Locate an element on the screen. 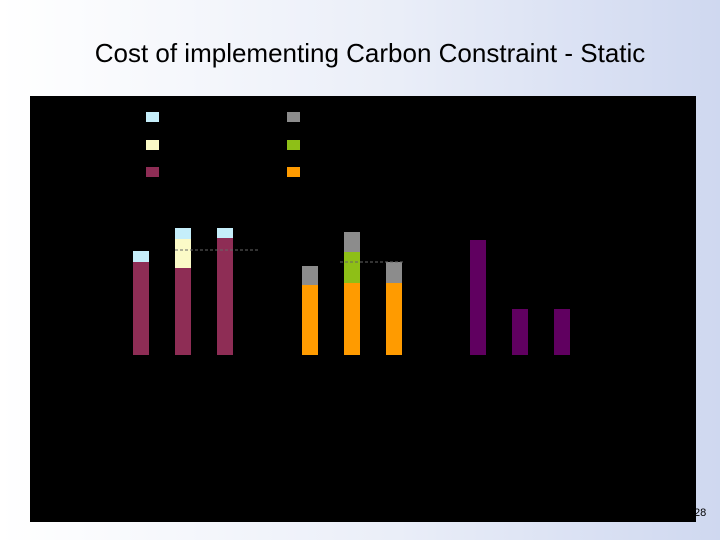 This screenshot has width=720, height=540. reference-lines is located at coordinates (290, 256).